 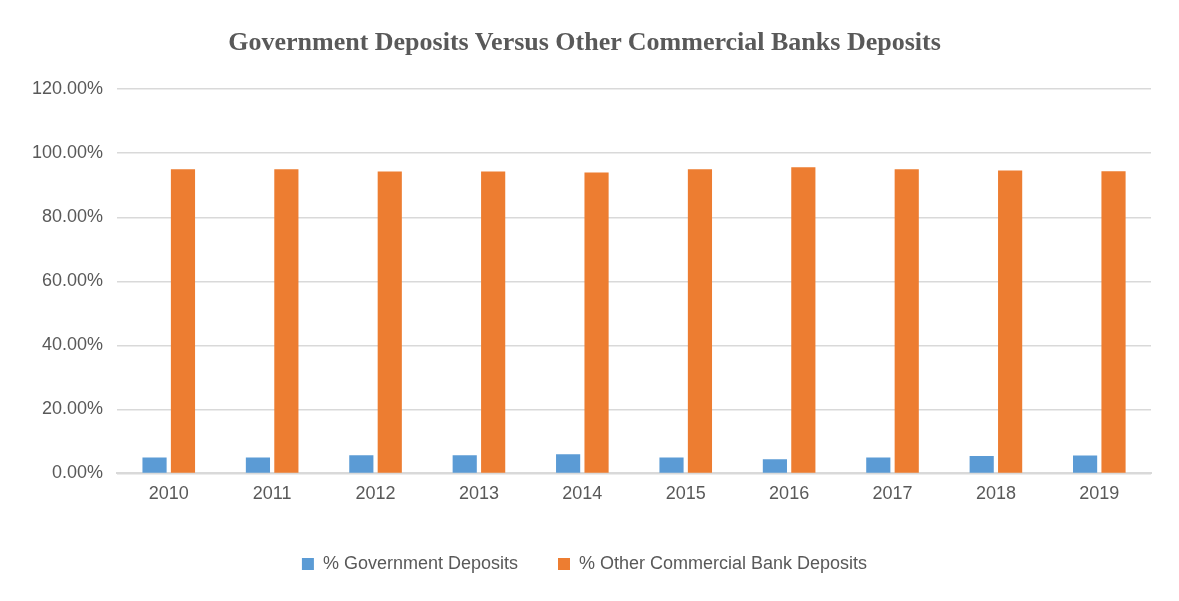 I want to click on legend-label: % Government Deposits, so click(x=420, y=562).